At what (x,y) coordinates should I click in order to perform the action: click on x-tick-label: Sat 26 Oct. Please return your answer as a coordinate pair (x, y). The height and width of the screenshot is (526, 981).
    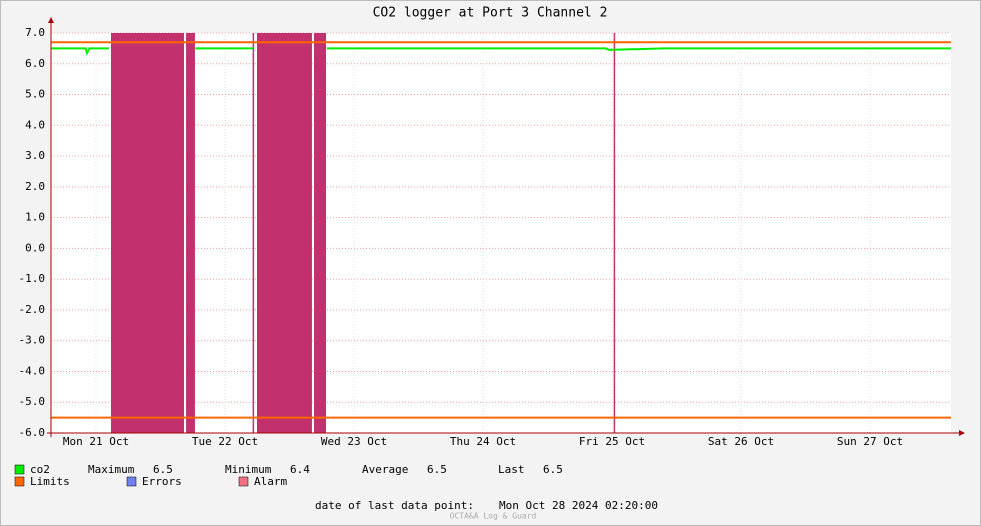
    Looking at the image, I should click on (741, 441).